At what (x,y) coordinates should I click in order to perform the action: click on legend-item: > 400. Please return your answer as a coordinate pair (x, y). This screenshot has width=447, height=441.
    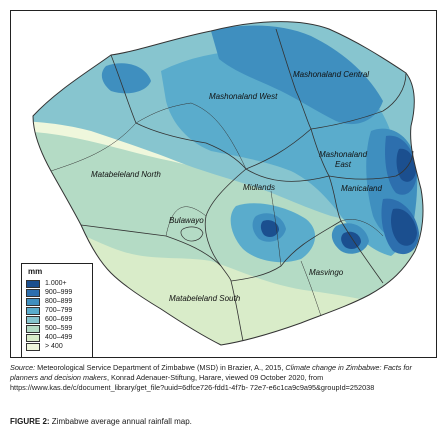
    Looking at the image, I should click on (57, 346).